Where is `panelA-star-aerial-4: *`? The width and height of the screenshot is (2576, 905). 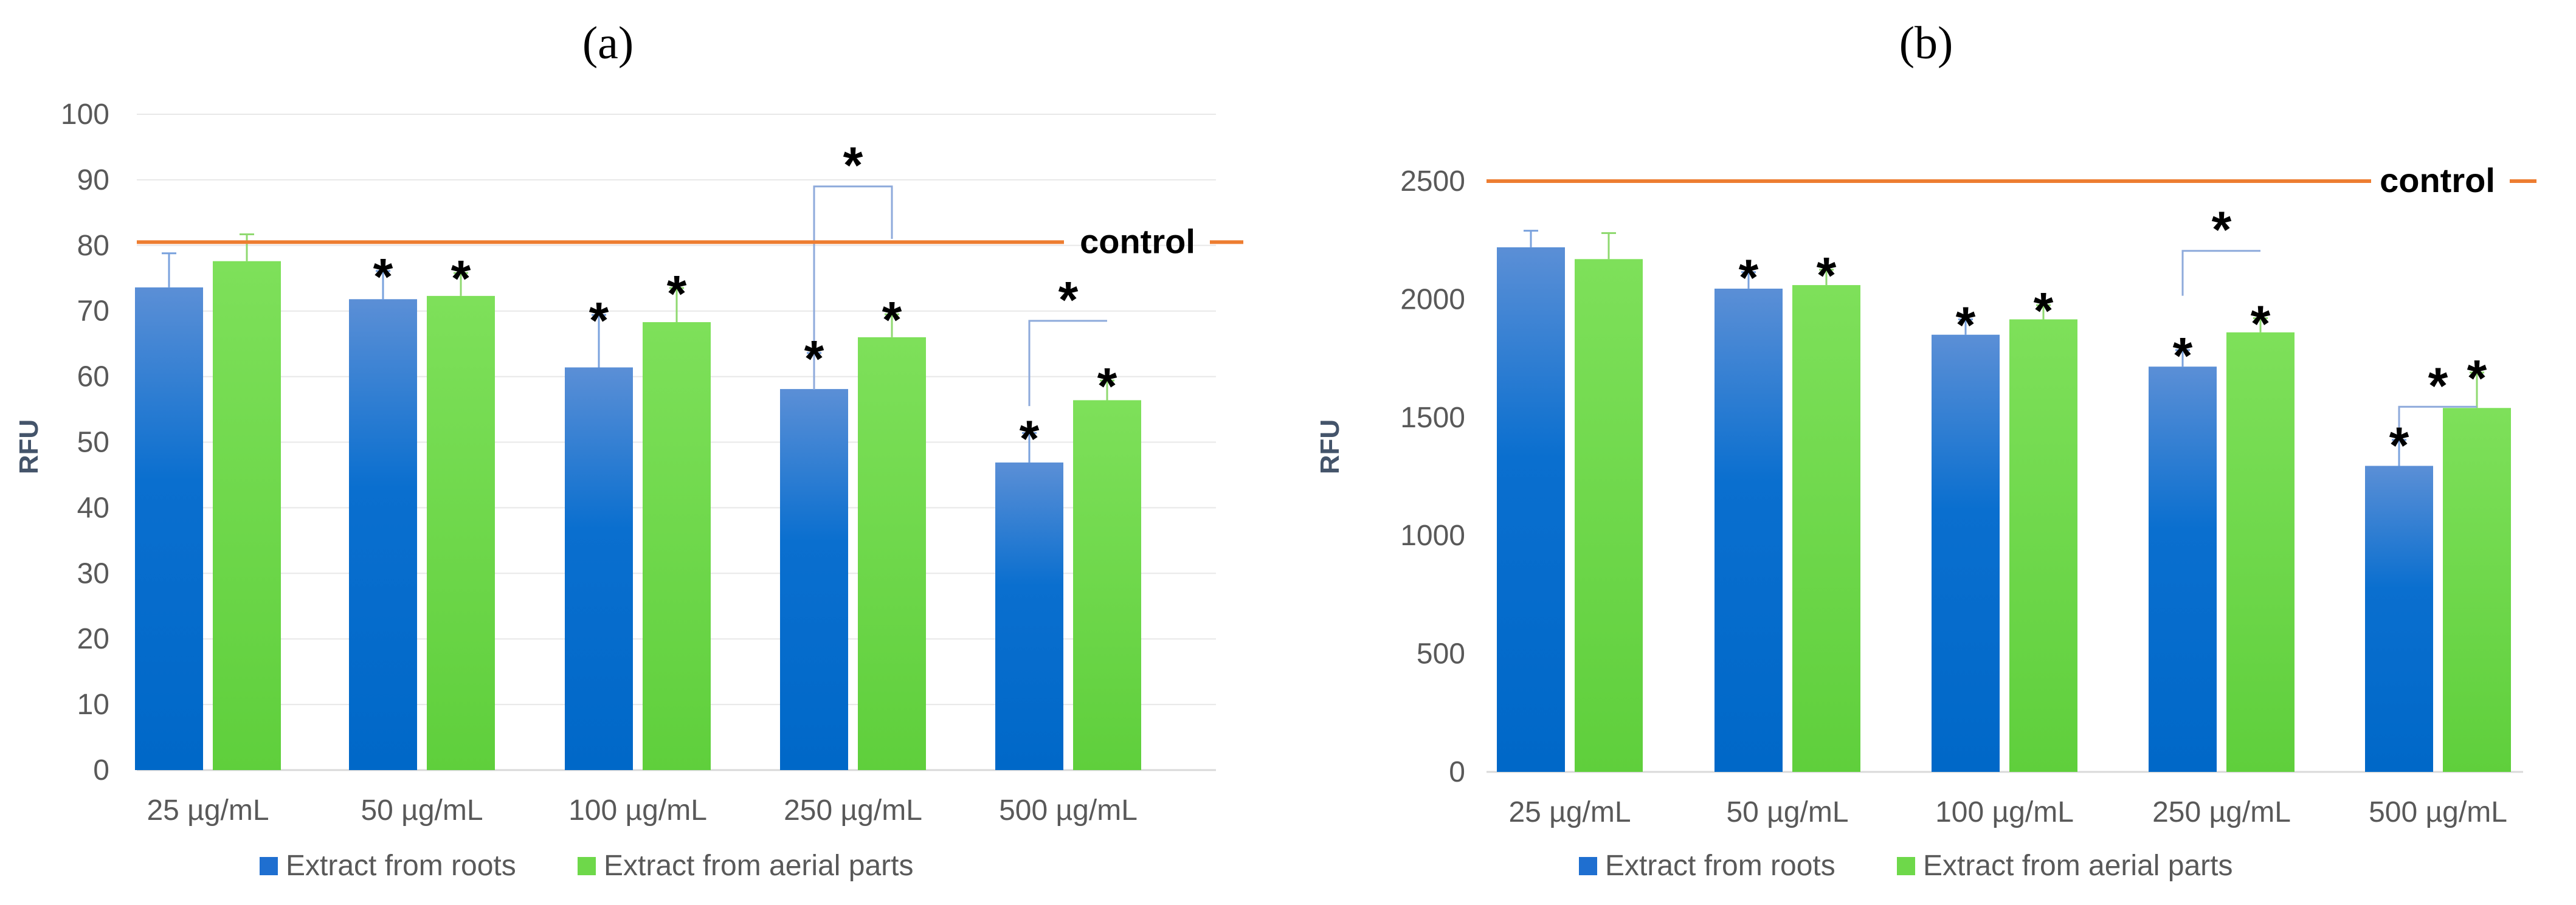 panelA-star-aerial-4: * is located at coordinates (1107, 386).